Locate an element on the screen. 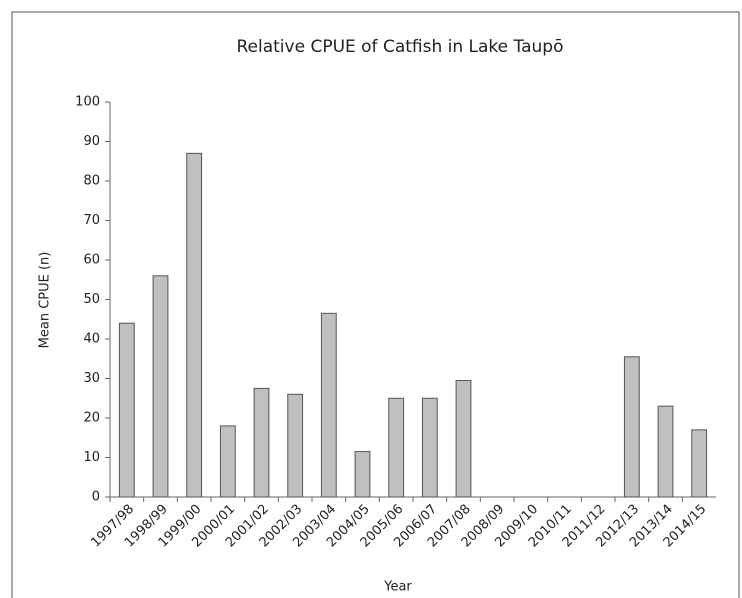 The image size is (742, 598). y-tick-label: 60 is located at coordinates (91, 260).